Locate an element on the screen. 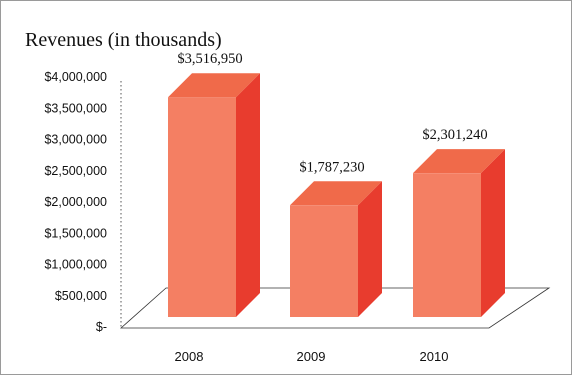 The width and height of the screenshot is (572, 376). data-label: $3,516,950 is located at coordinates (209, 59).